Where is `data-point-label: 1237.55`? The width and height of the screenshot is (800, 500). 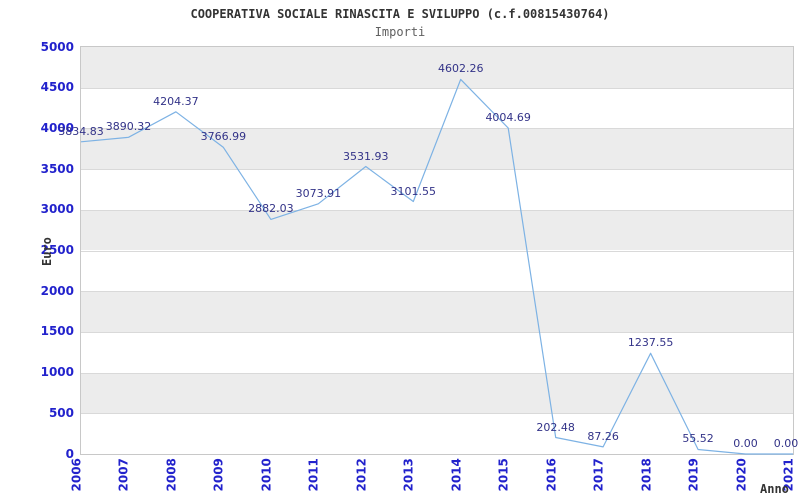 data-point-label: 1237.55 is located at coordinates (650, 343).